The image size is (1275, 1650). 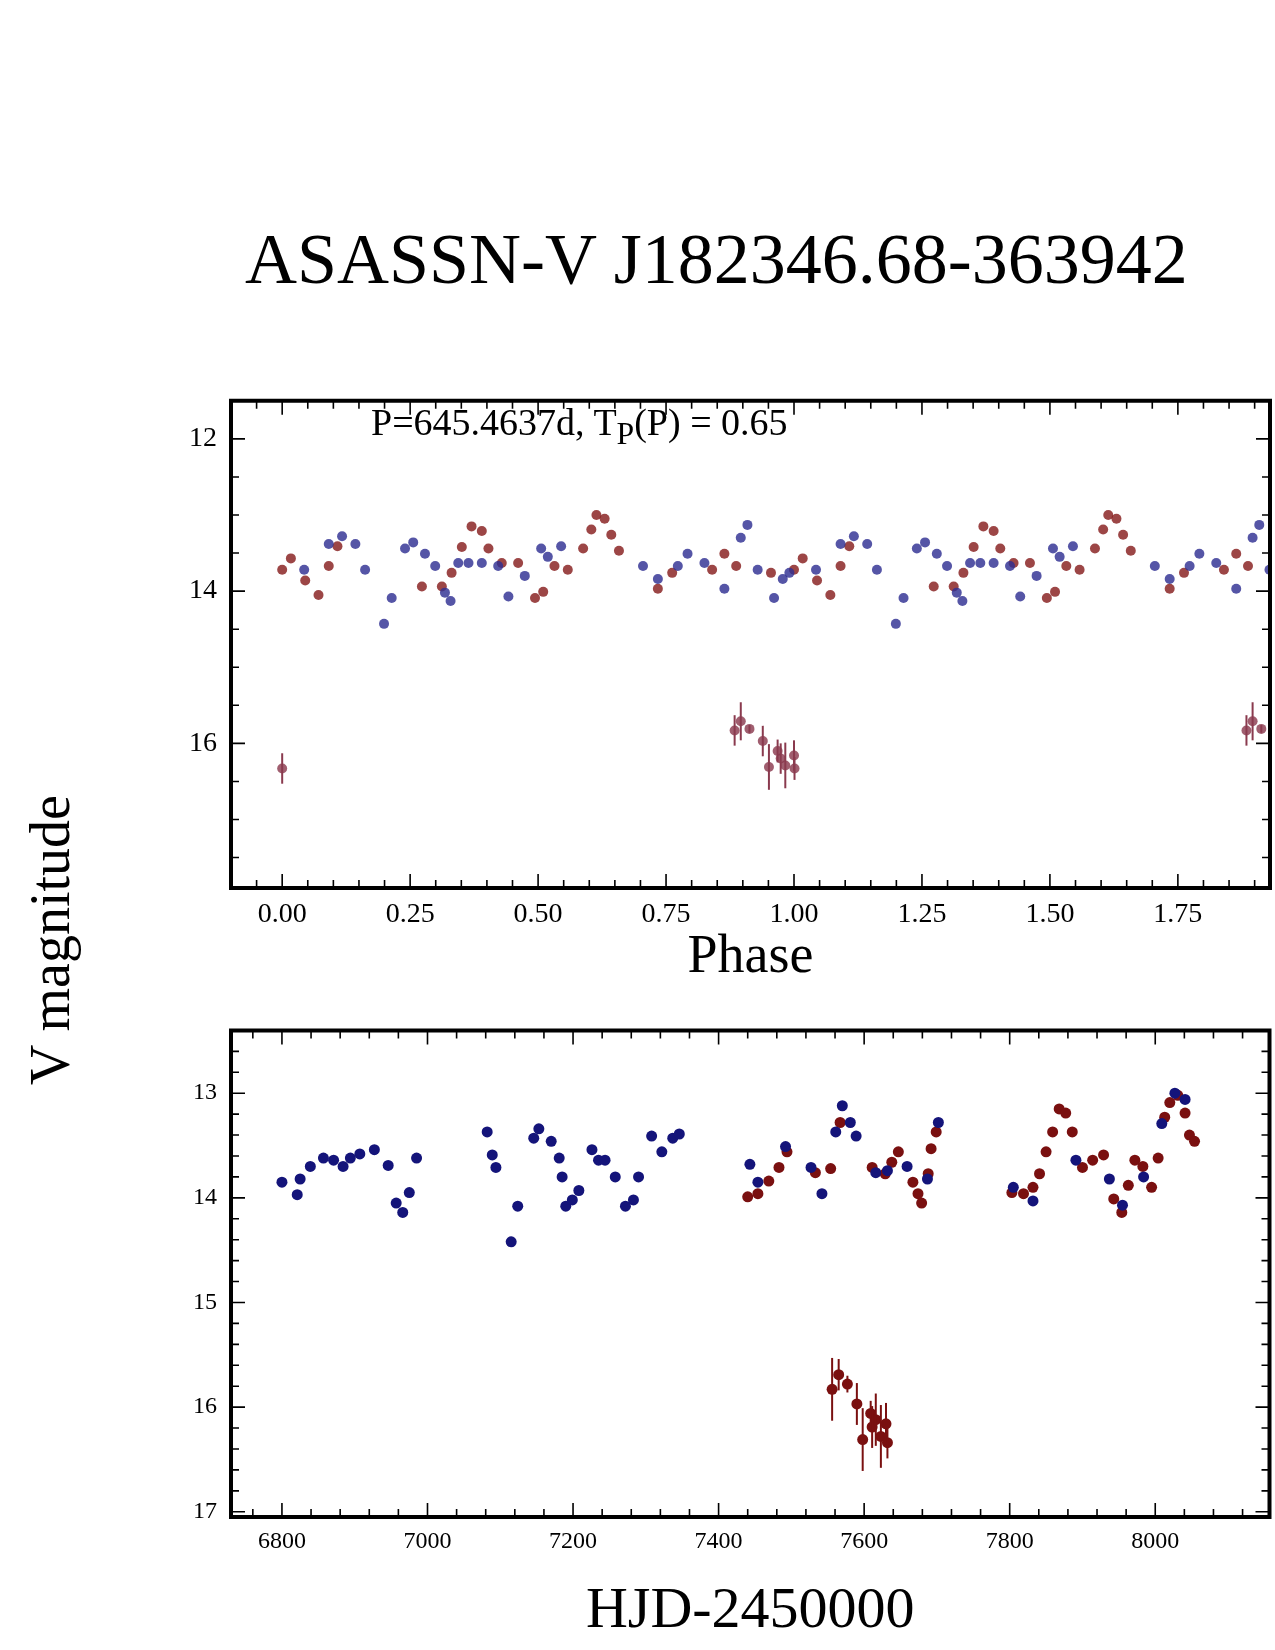 What do you see at coordinates (716, 259) in the screenshot?
I see `chart-title: ASASSN-V J182346.68-363942` at bounding box center [716, 259].